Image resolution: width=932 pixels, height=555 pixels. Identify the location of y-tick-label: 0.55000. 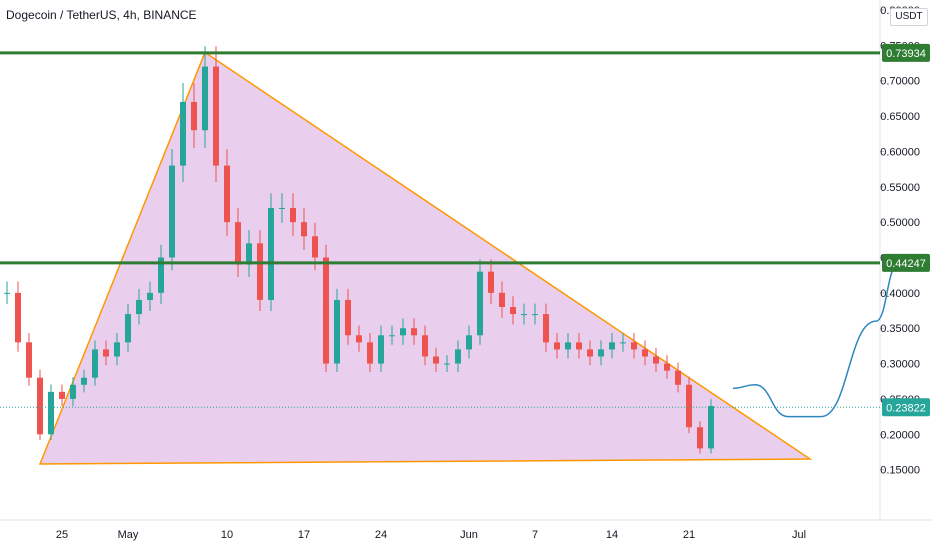
(900, 188).